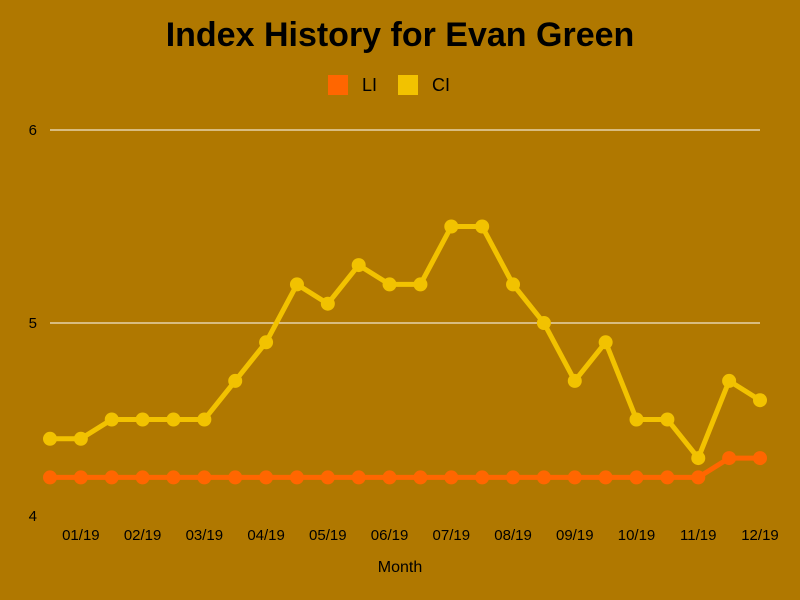  Describe the element at coordinates (760, 535) in the screenshot. I see `x-tick-label: 12/19` at that location.